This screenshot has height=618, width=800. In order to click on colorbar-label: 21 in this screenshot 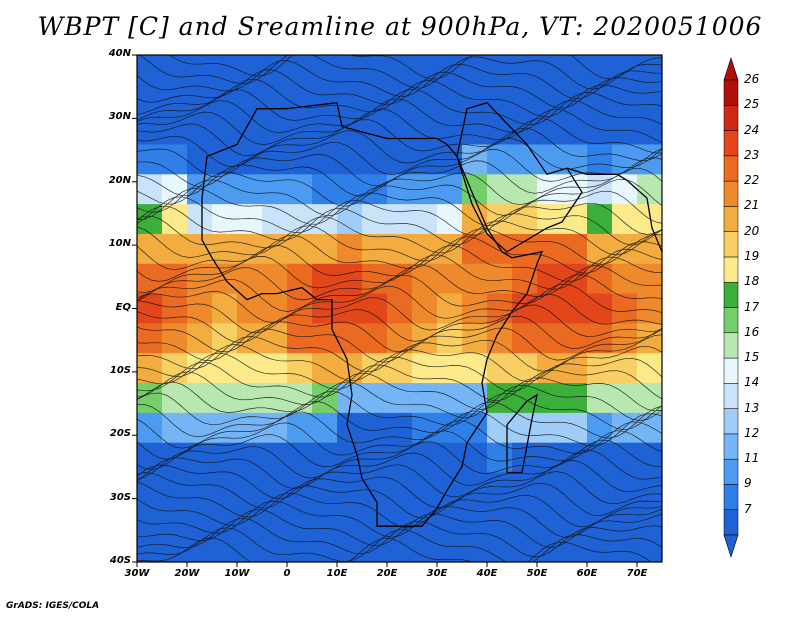, I will do `click(752, 205)`.